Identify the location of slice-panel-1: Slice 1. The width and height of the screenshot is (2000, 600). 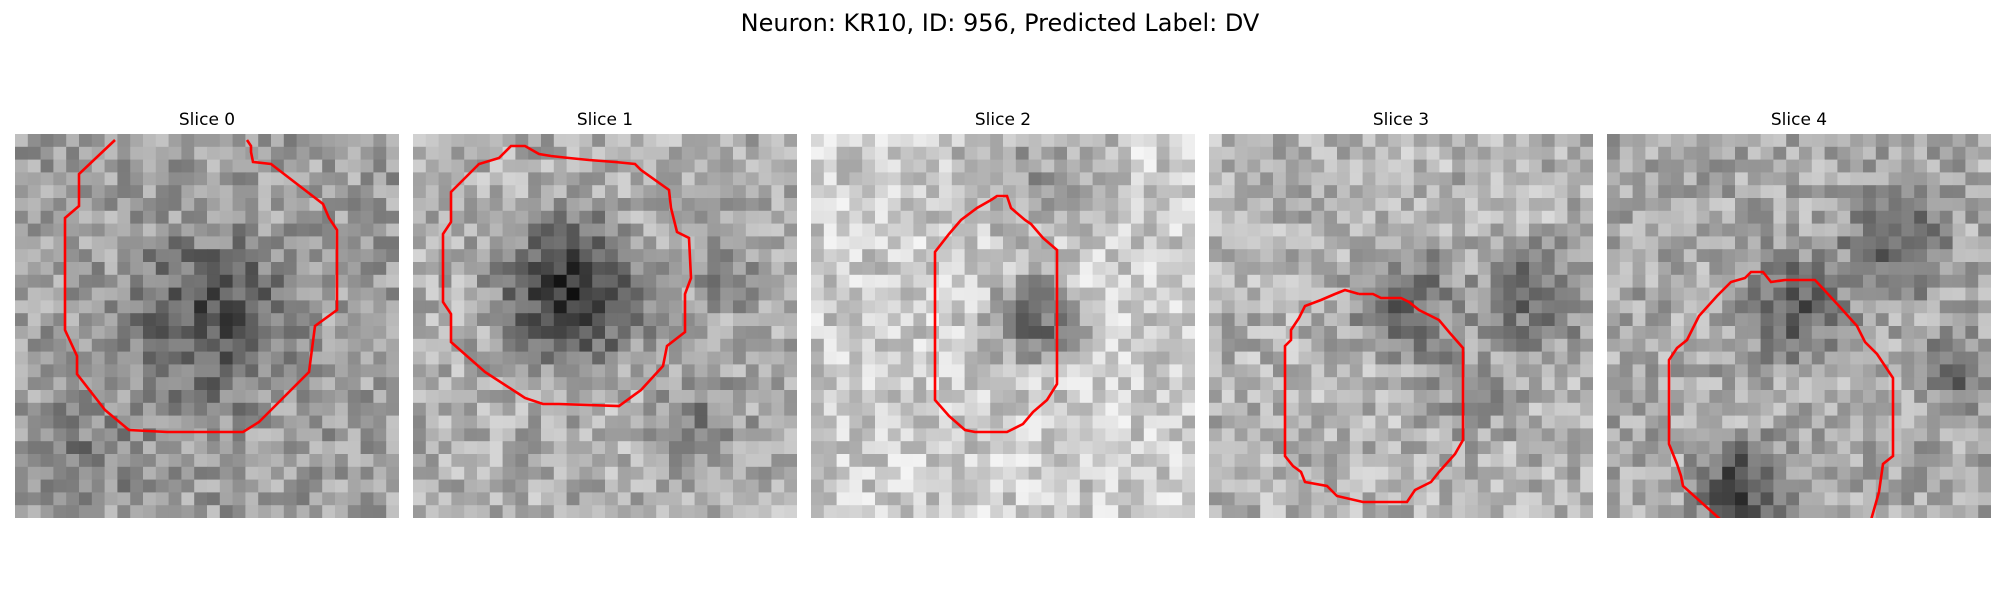
(605, 315).